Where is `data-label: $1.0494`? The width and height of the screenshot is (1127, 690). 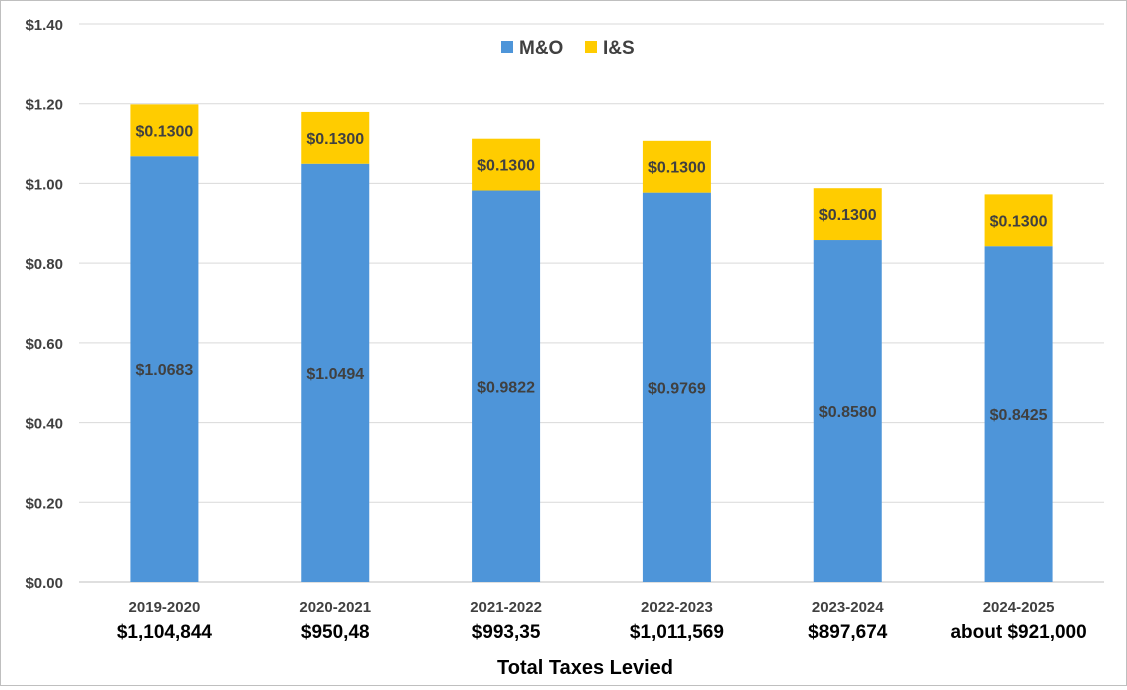 data-label: $1.0494 is located at coordinates (335, 374).